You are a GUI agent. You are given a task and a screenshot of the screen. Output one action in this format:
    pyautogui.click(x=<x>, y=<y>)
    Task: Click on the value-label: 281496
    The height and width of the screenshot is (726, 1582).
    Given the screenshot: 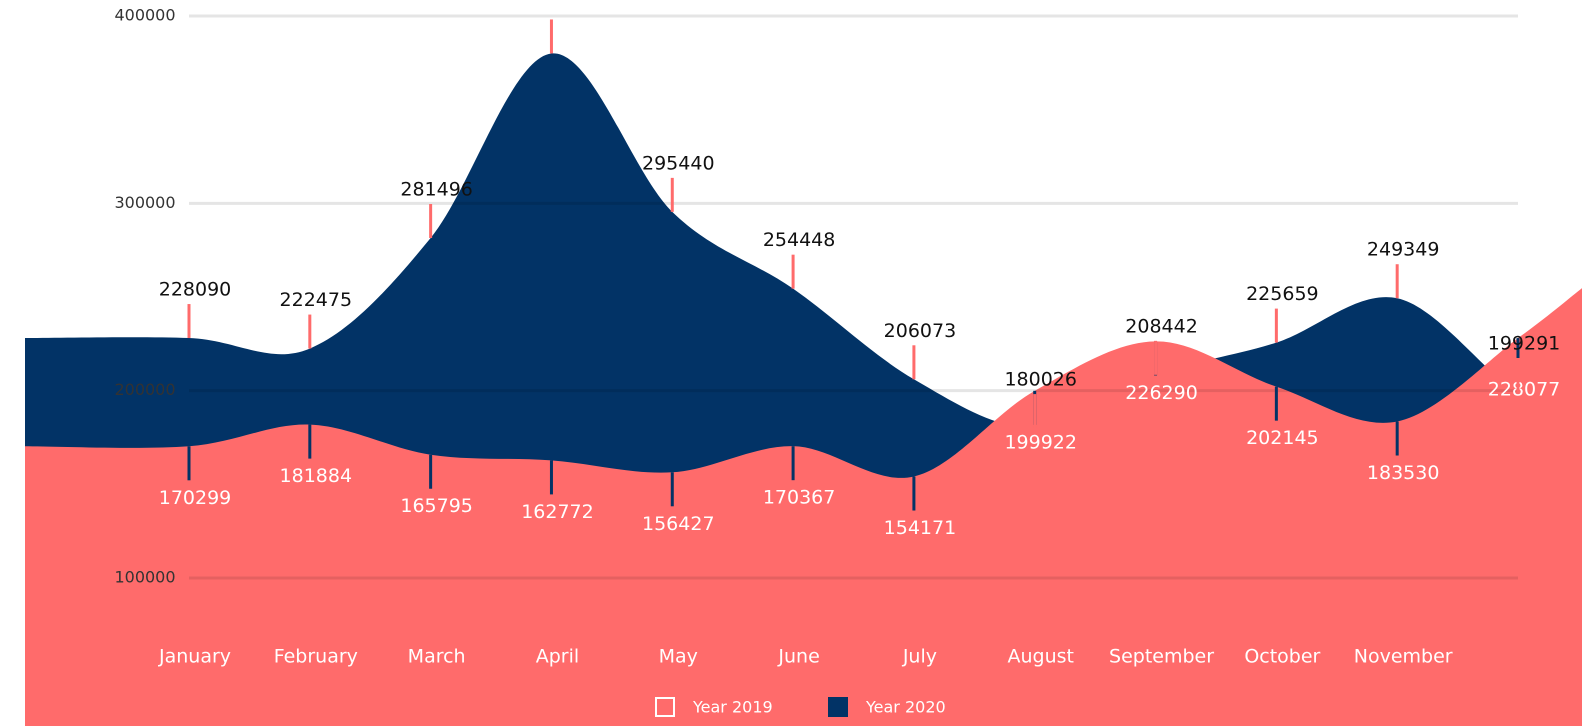 What is the action you would take?
    pyautogui.click(x=436, y=189)
    